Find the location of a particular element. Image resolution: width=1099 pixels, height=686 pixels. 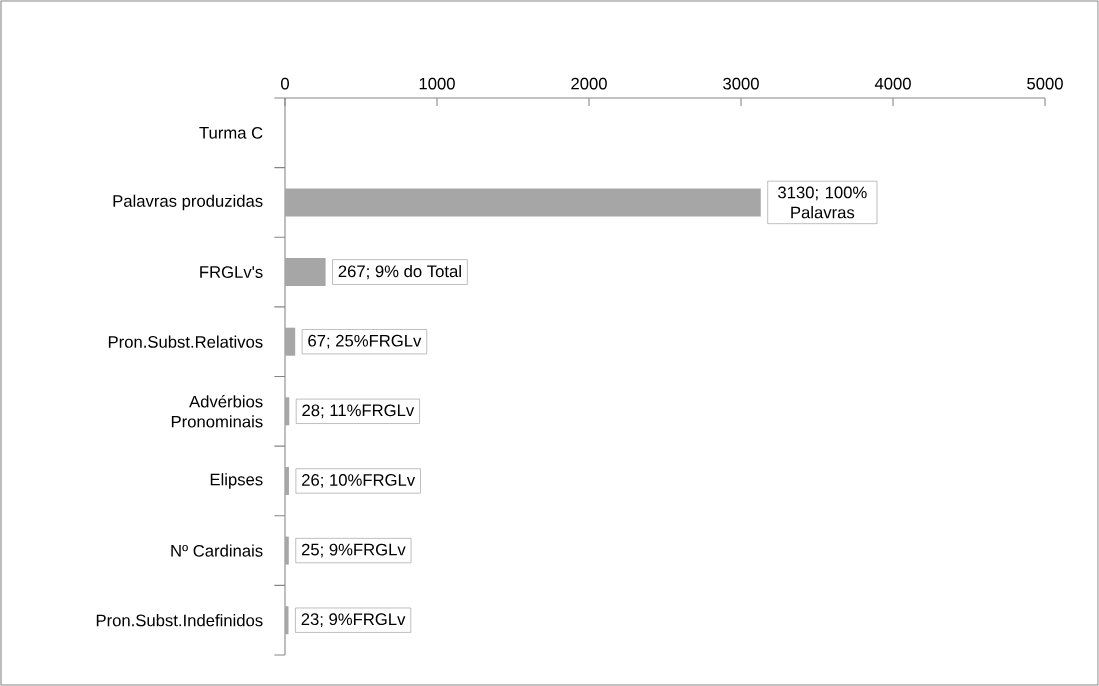

x-tick-label: 0 is located at coordinates (285, 83).